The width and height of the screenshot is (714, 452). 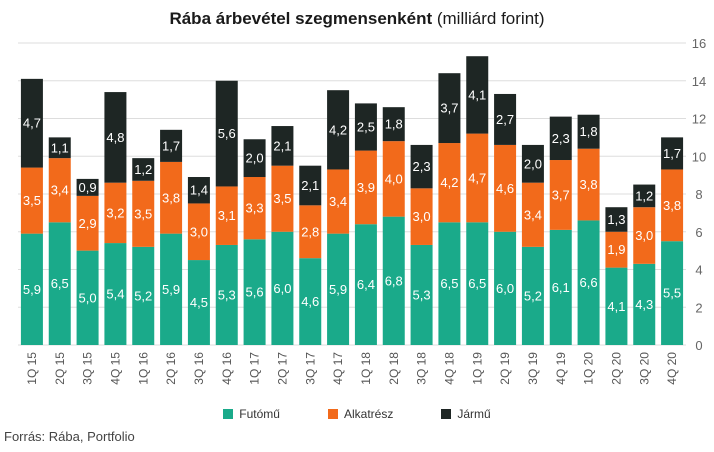 What do you see at coordinates (561, 368) in the screenshot?
I see `x-tick-label: 4Q 19` at bounding box center [561, 368].